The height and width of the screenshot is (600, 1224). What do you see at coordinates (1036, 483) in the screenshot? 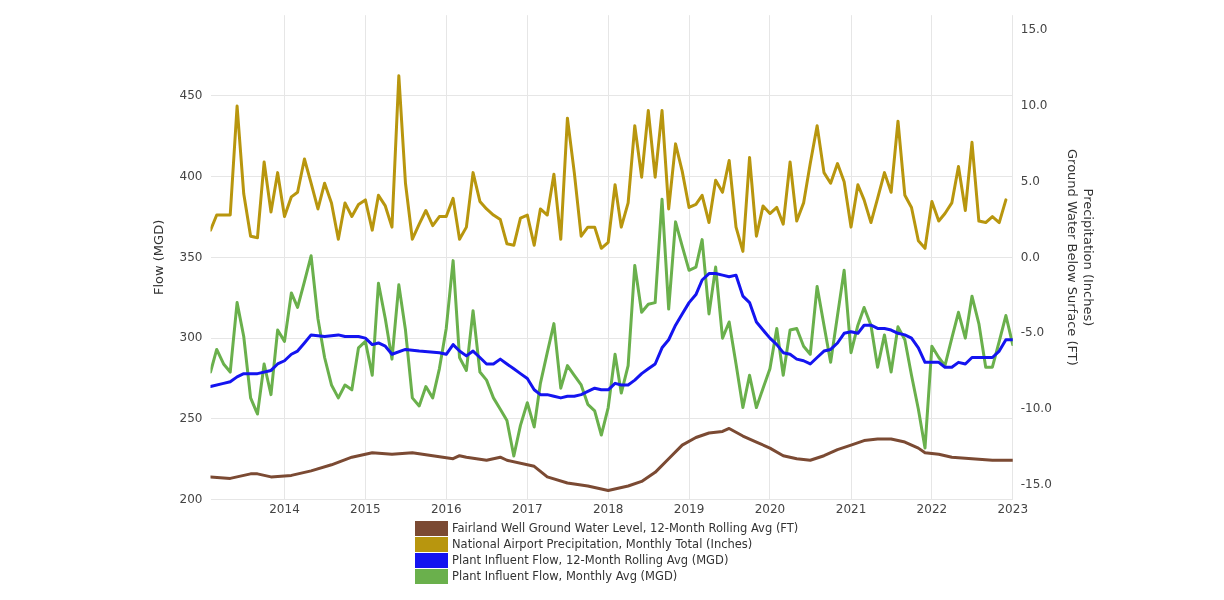
I see `y2-tick-label: -15.0` at bounding box center [1036, 483].